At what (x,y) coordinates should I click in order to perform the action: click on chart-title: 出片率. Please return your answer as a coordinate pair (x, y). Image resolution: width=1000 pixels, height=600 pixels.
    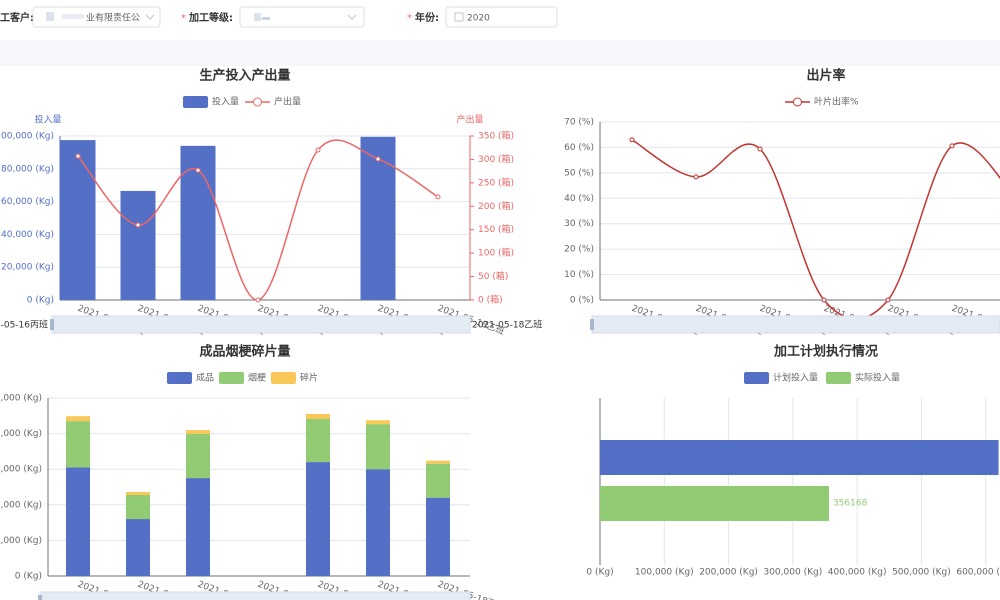
    Looking at the image, I should click on (825, 76).